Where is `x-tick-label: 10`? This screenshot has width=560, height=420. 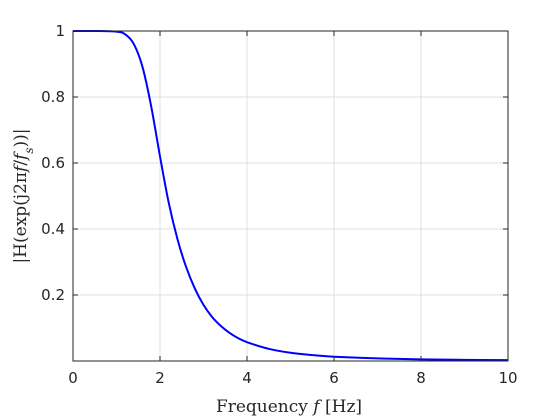 x-tick-label: 10 is located at coordinates (507, 378).